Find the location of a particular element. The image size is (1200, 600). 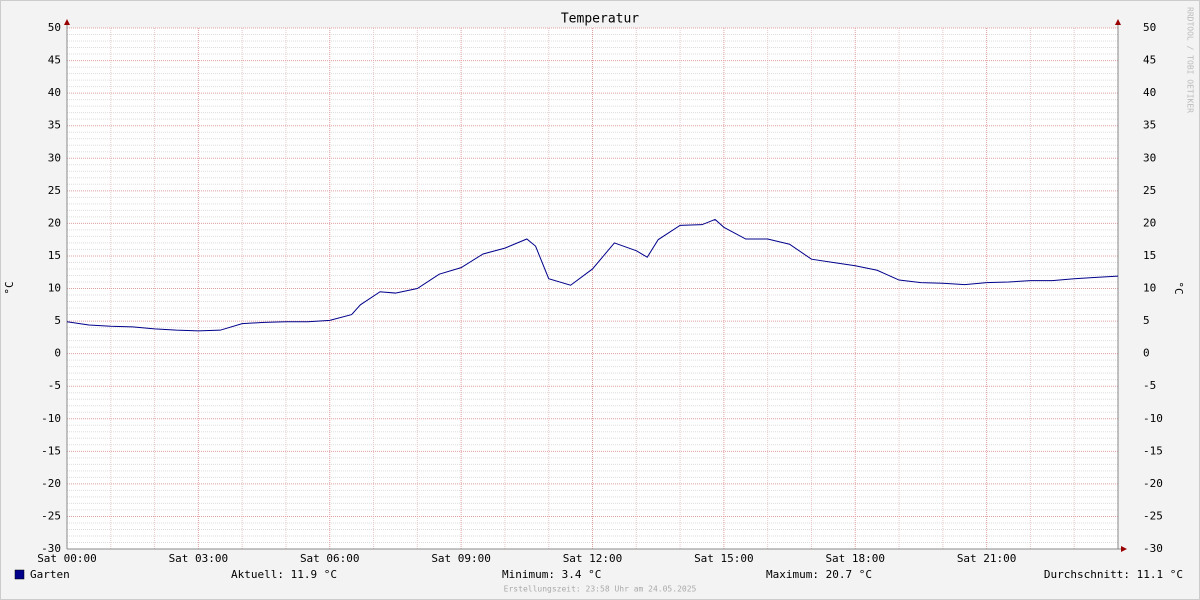

y-tick-label: -25 is located at coordinates (51, 515).